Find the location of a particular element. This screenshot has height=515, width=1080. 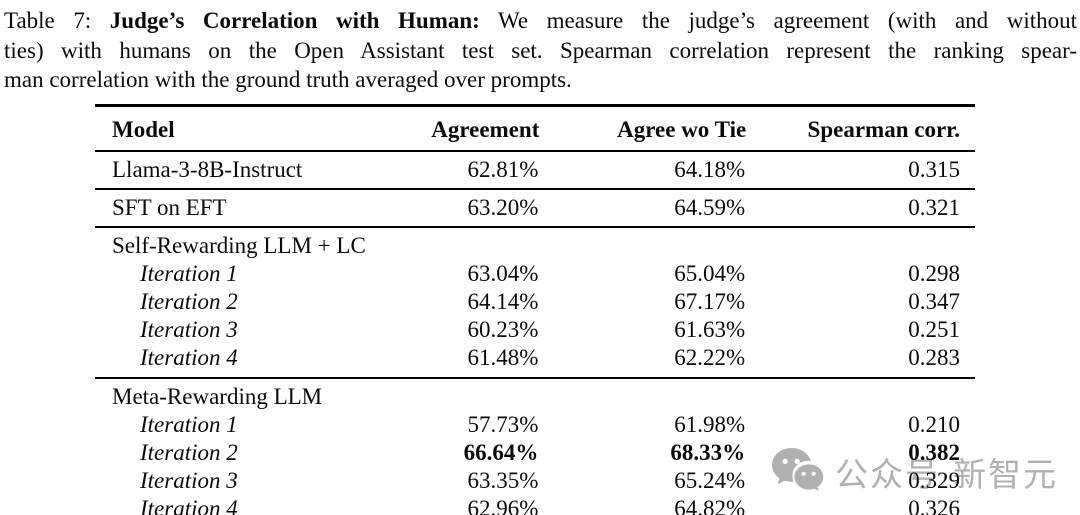

table-row-sr-iteration-1: Iteration 1 63.04% 65.04% 0.298 is located at coordinates (535, 274).